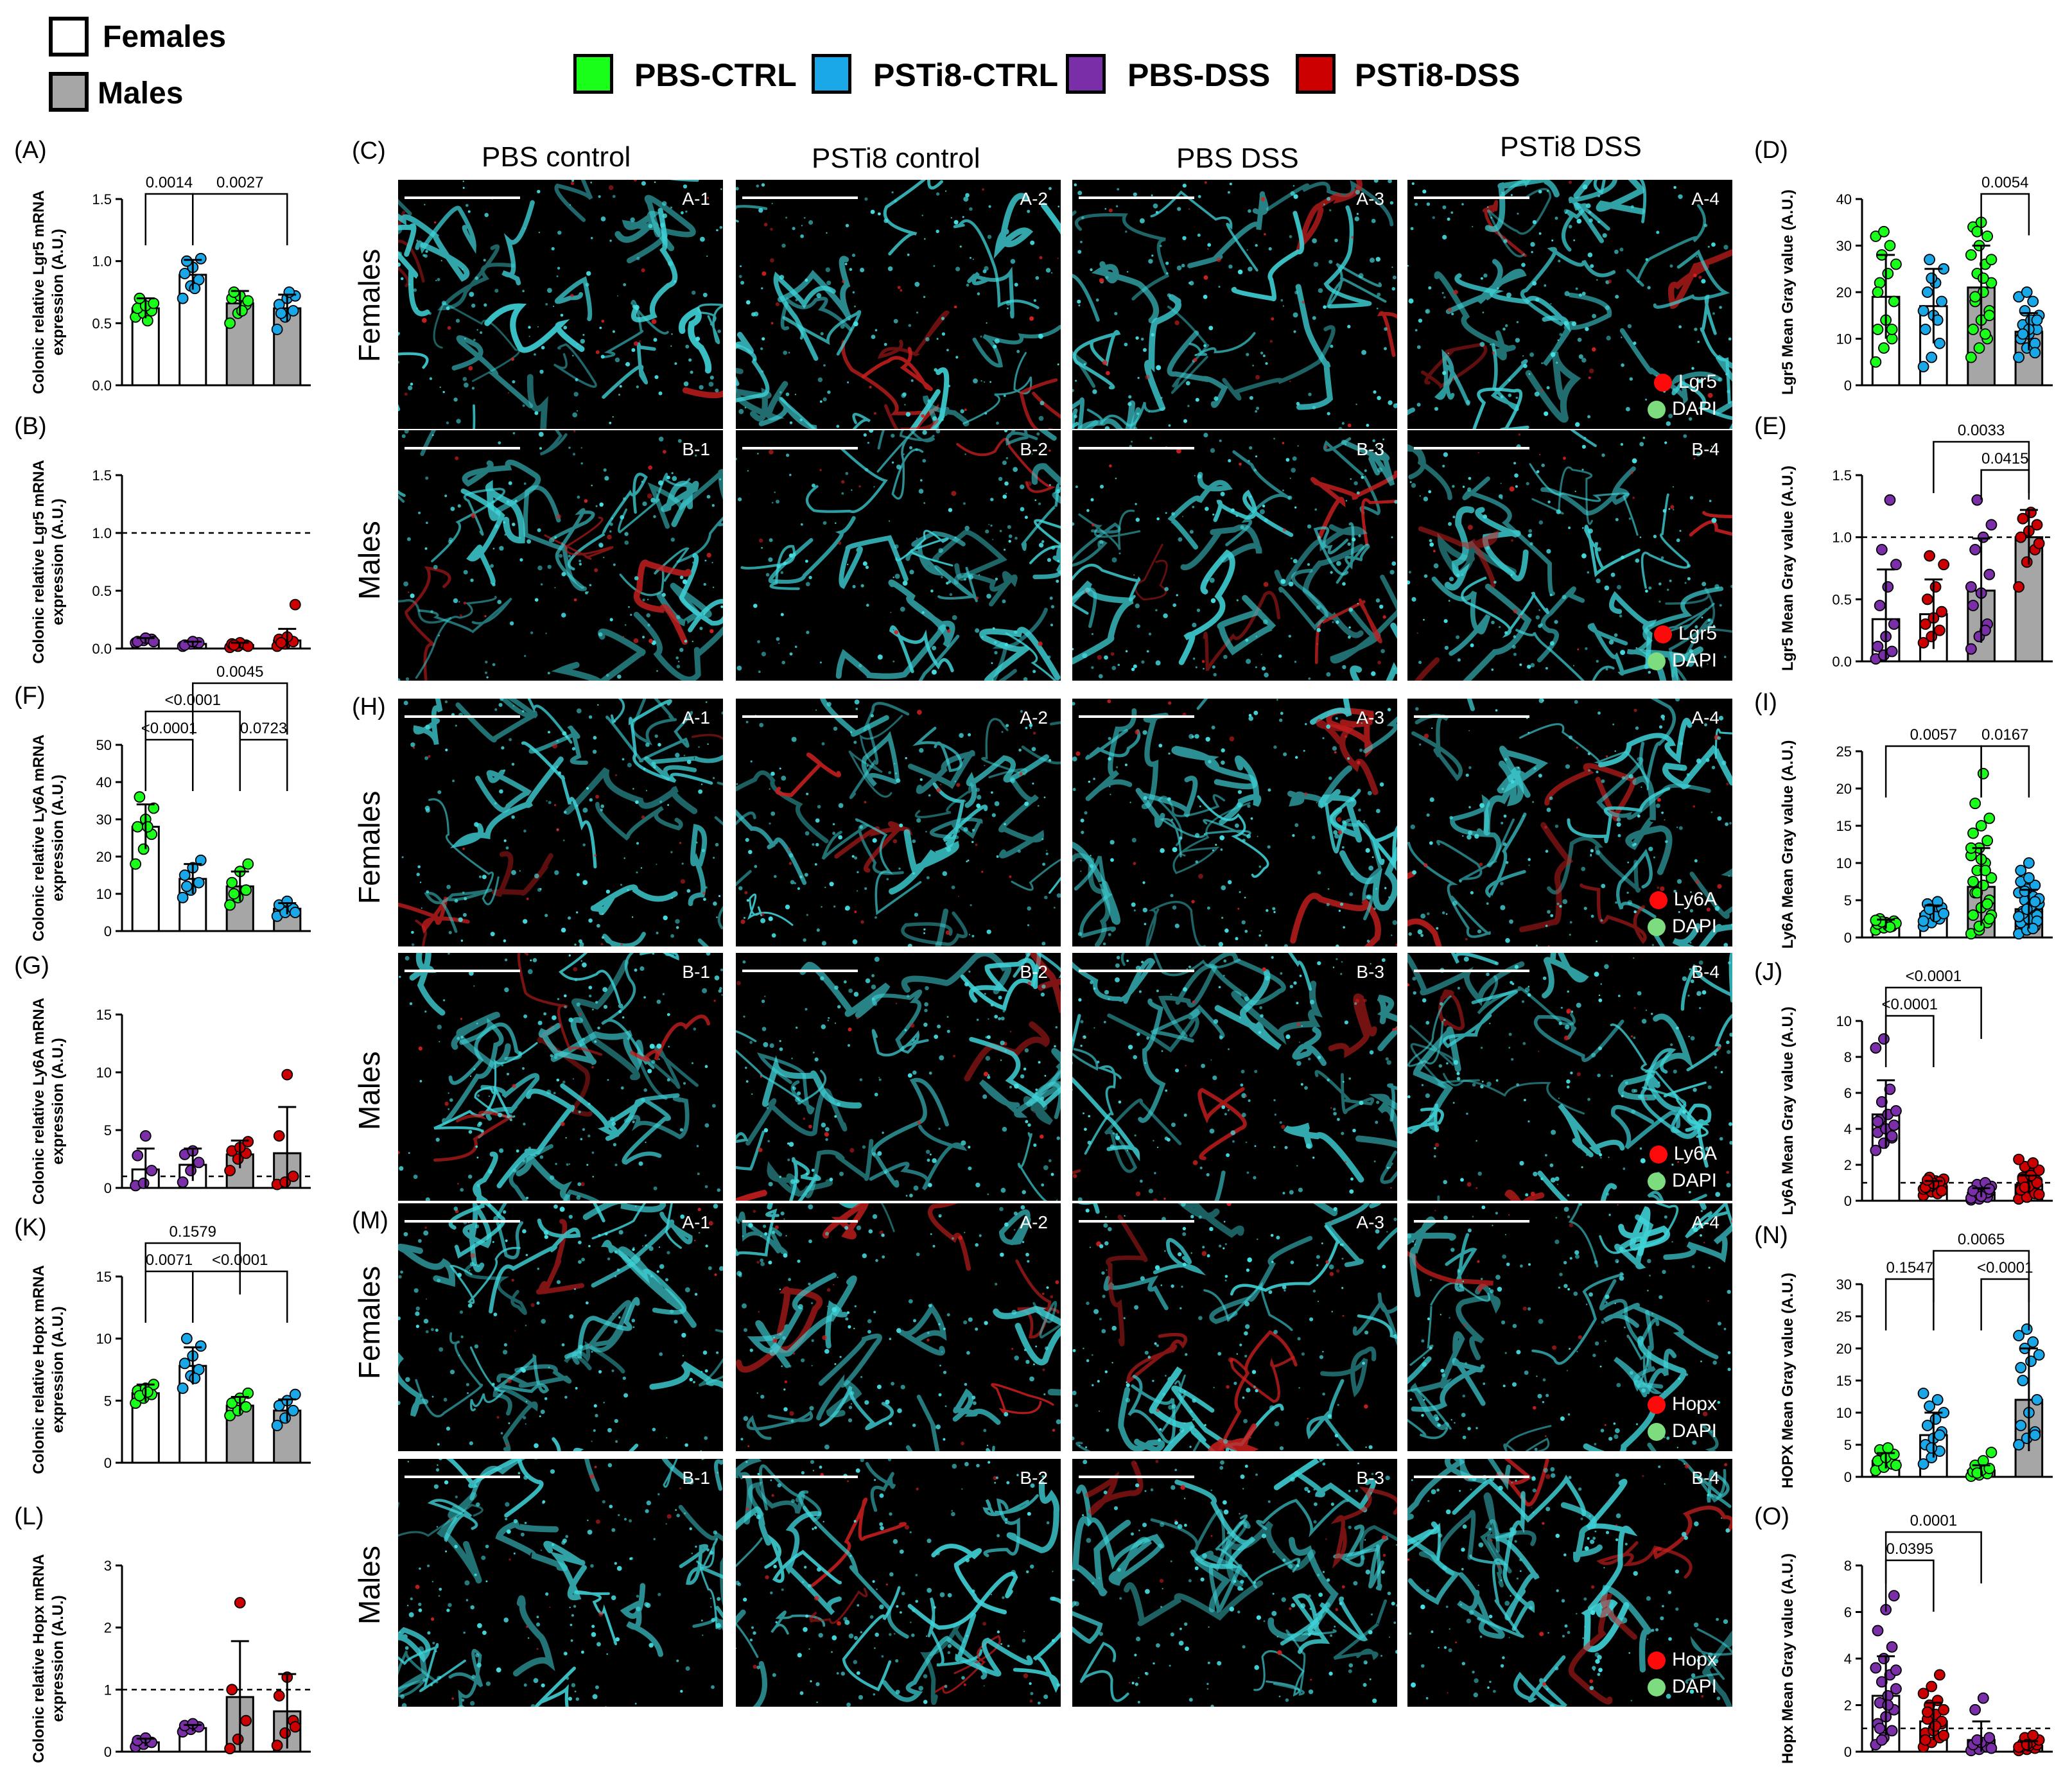  I want to click on chart-point, so click(293, 1176).